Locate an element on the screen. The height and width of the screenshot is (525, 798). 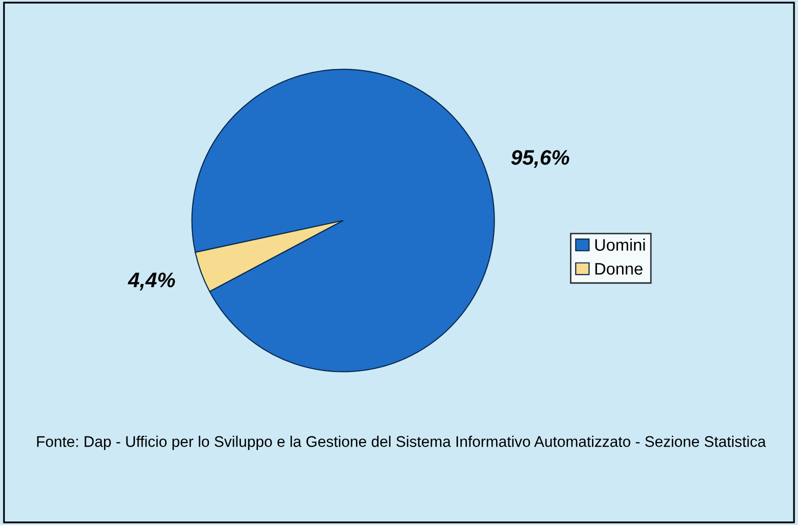
data-label: 4,4% is located at coordinates (151, 281).